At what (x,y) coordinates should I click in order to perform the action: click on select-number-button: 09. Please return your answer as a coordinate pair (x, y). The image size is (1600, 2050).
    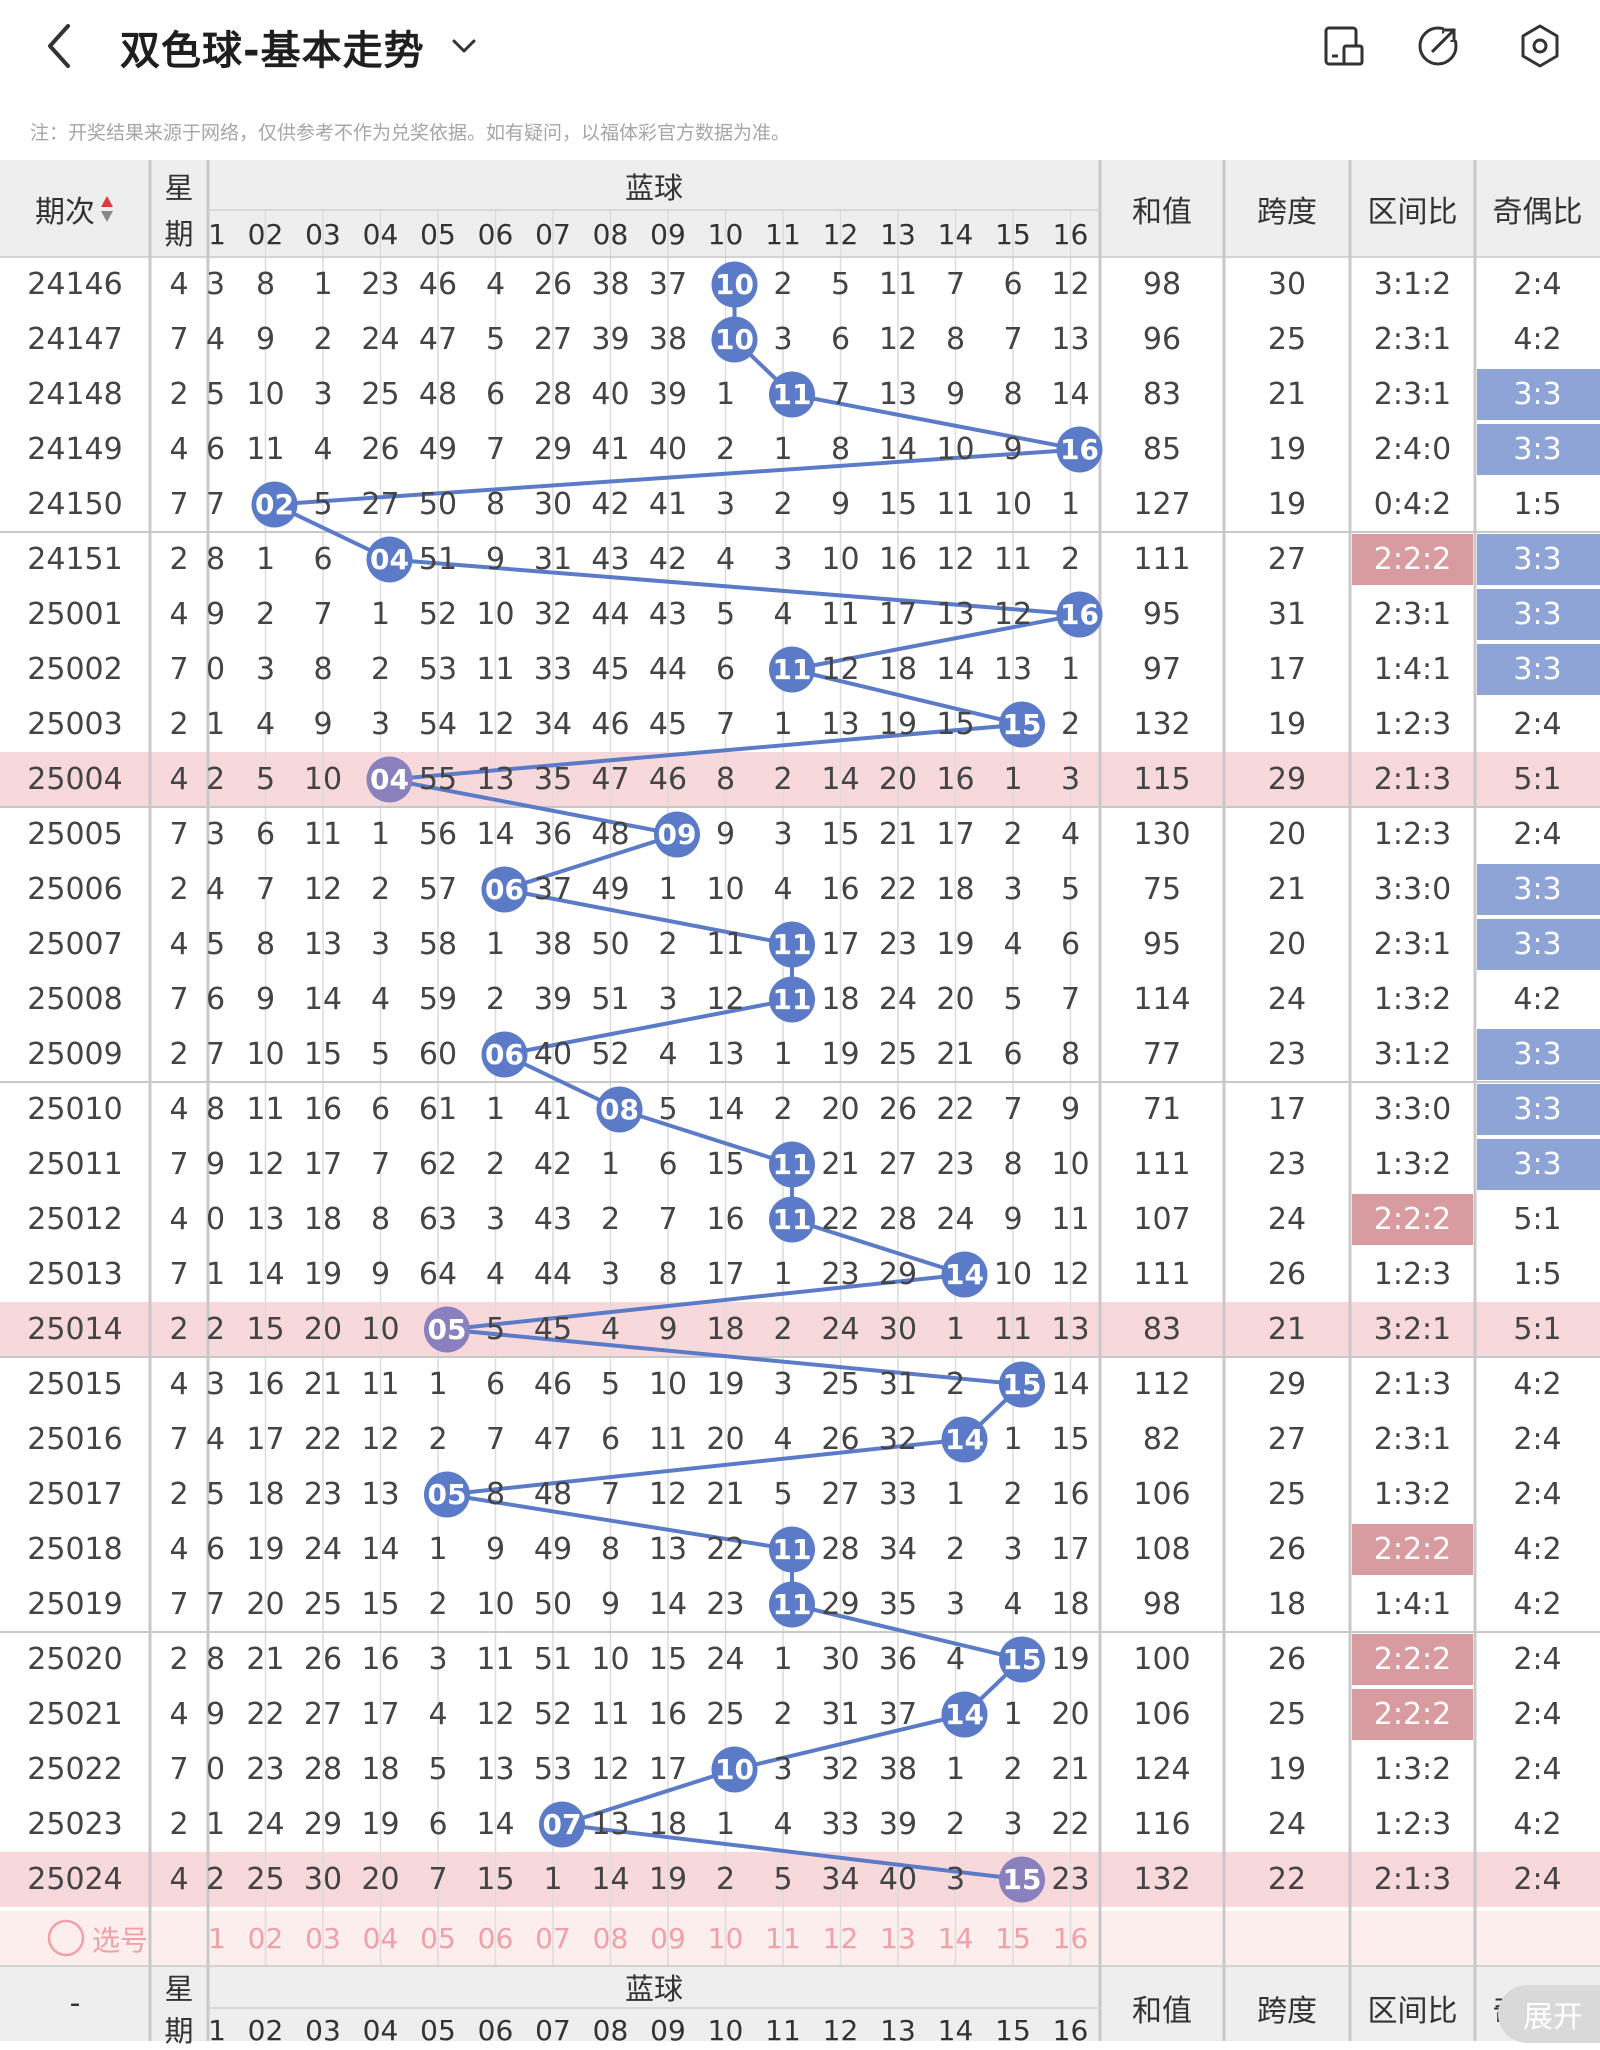
    Looking at the image, I should click on (668, 1938).